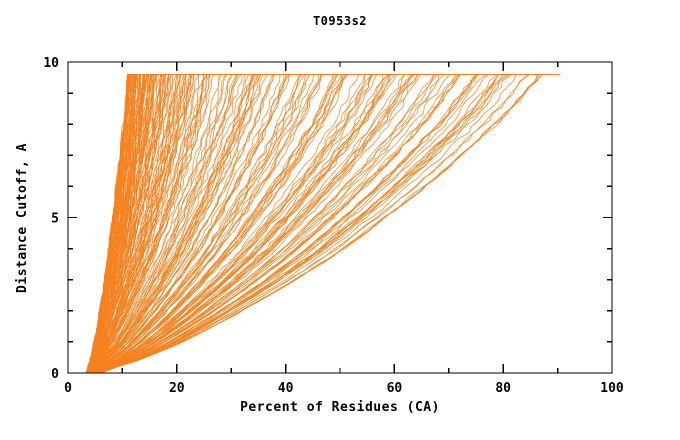 This screenshot has height=440, width=680. What do you see at coordinates (340, 407) in the screenshot?
I see `x-axis-title: Percent of Residues (CA)` at bounding box center [340, 407].